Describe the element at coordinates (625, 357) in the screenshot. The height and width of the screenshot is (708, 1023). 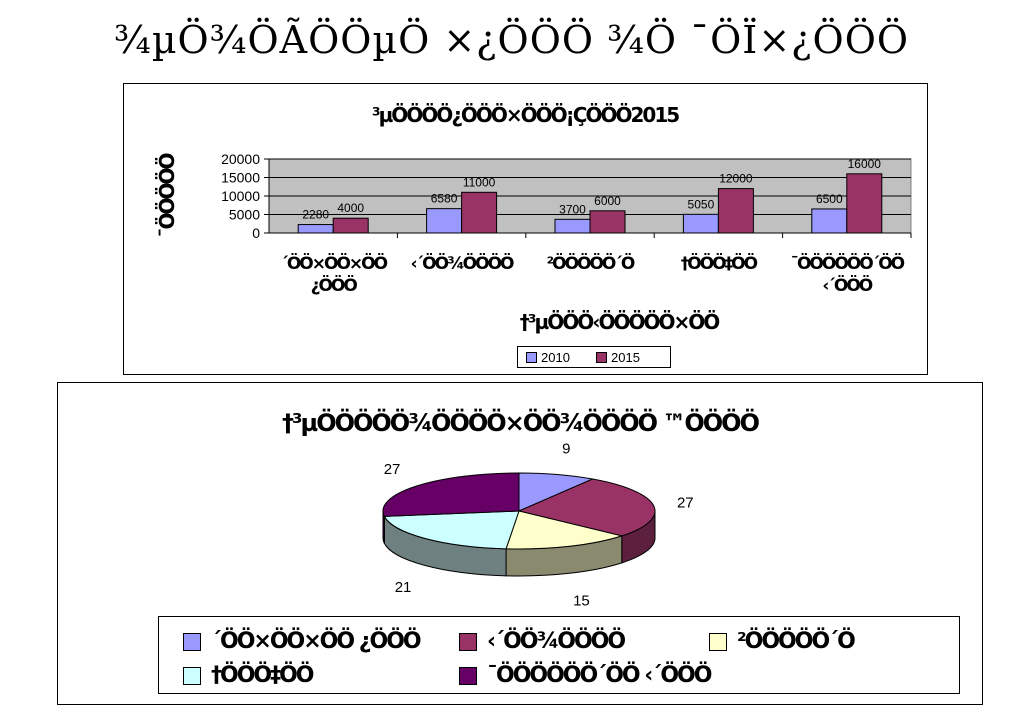
I see `legend-label: 2015` at that location.